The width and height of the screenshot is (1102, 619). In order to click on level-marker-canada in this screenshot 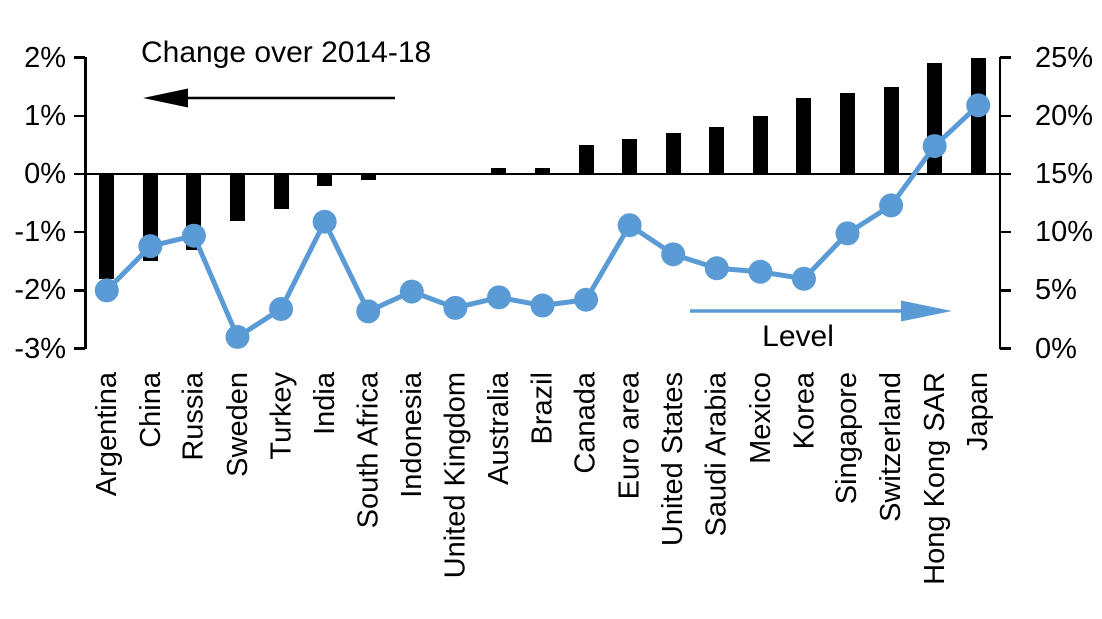, I will do `click(586, 299)`.